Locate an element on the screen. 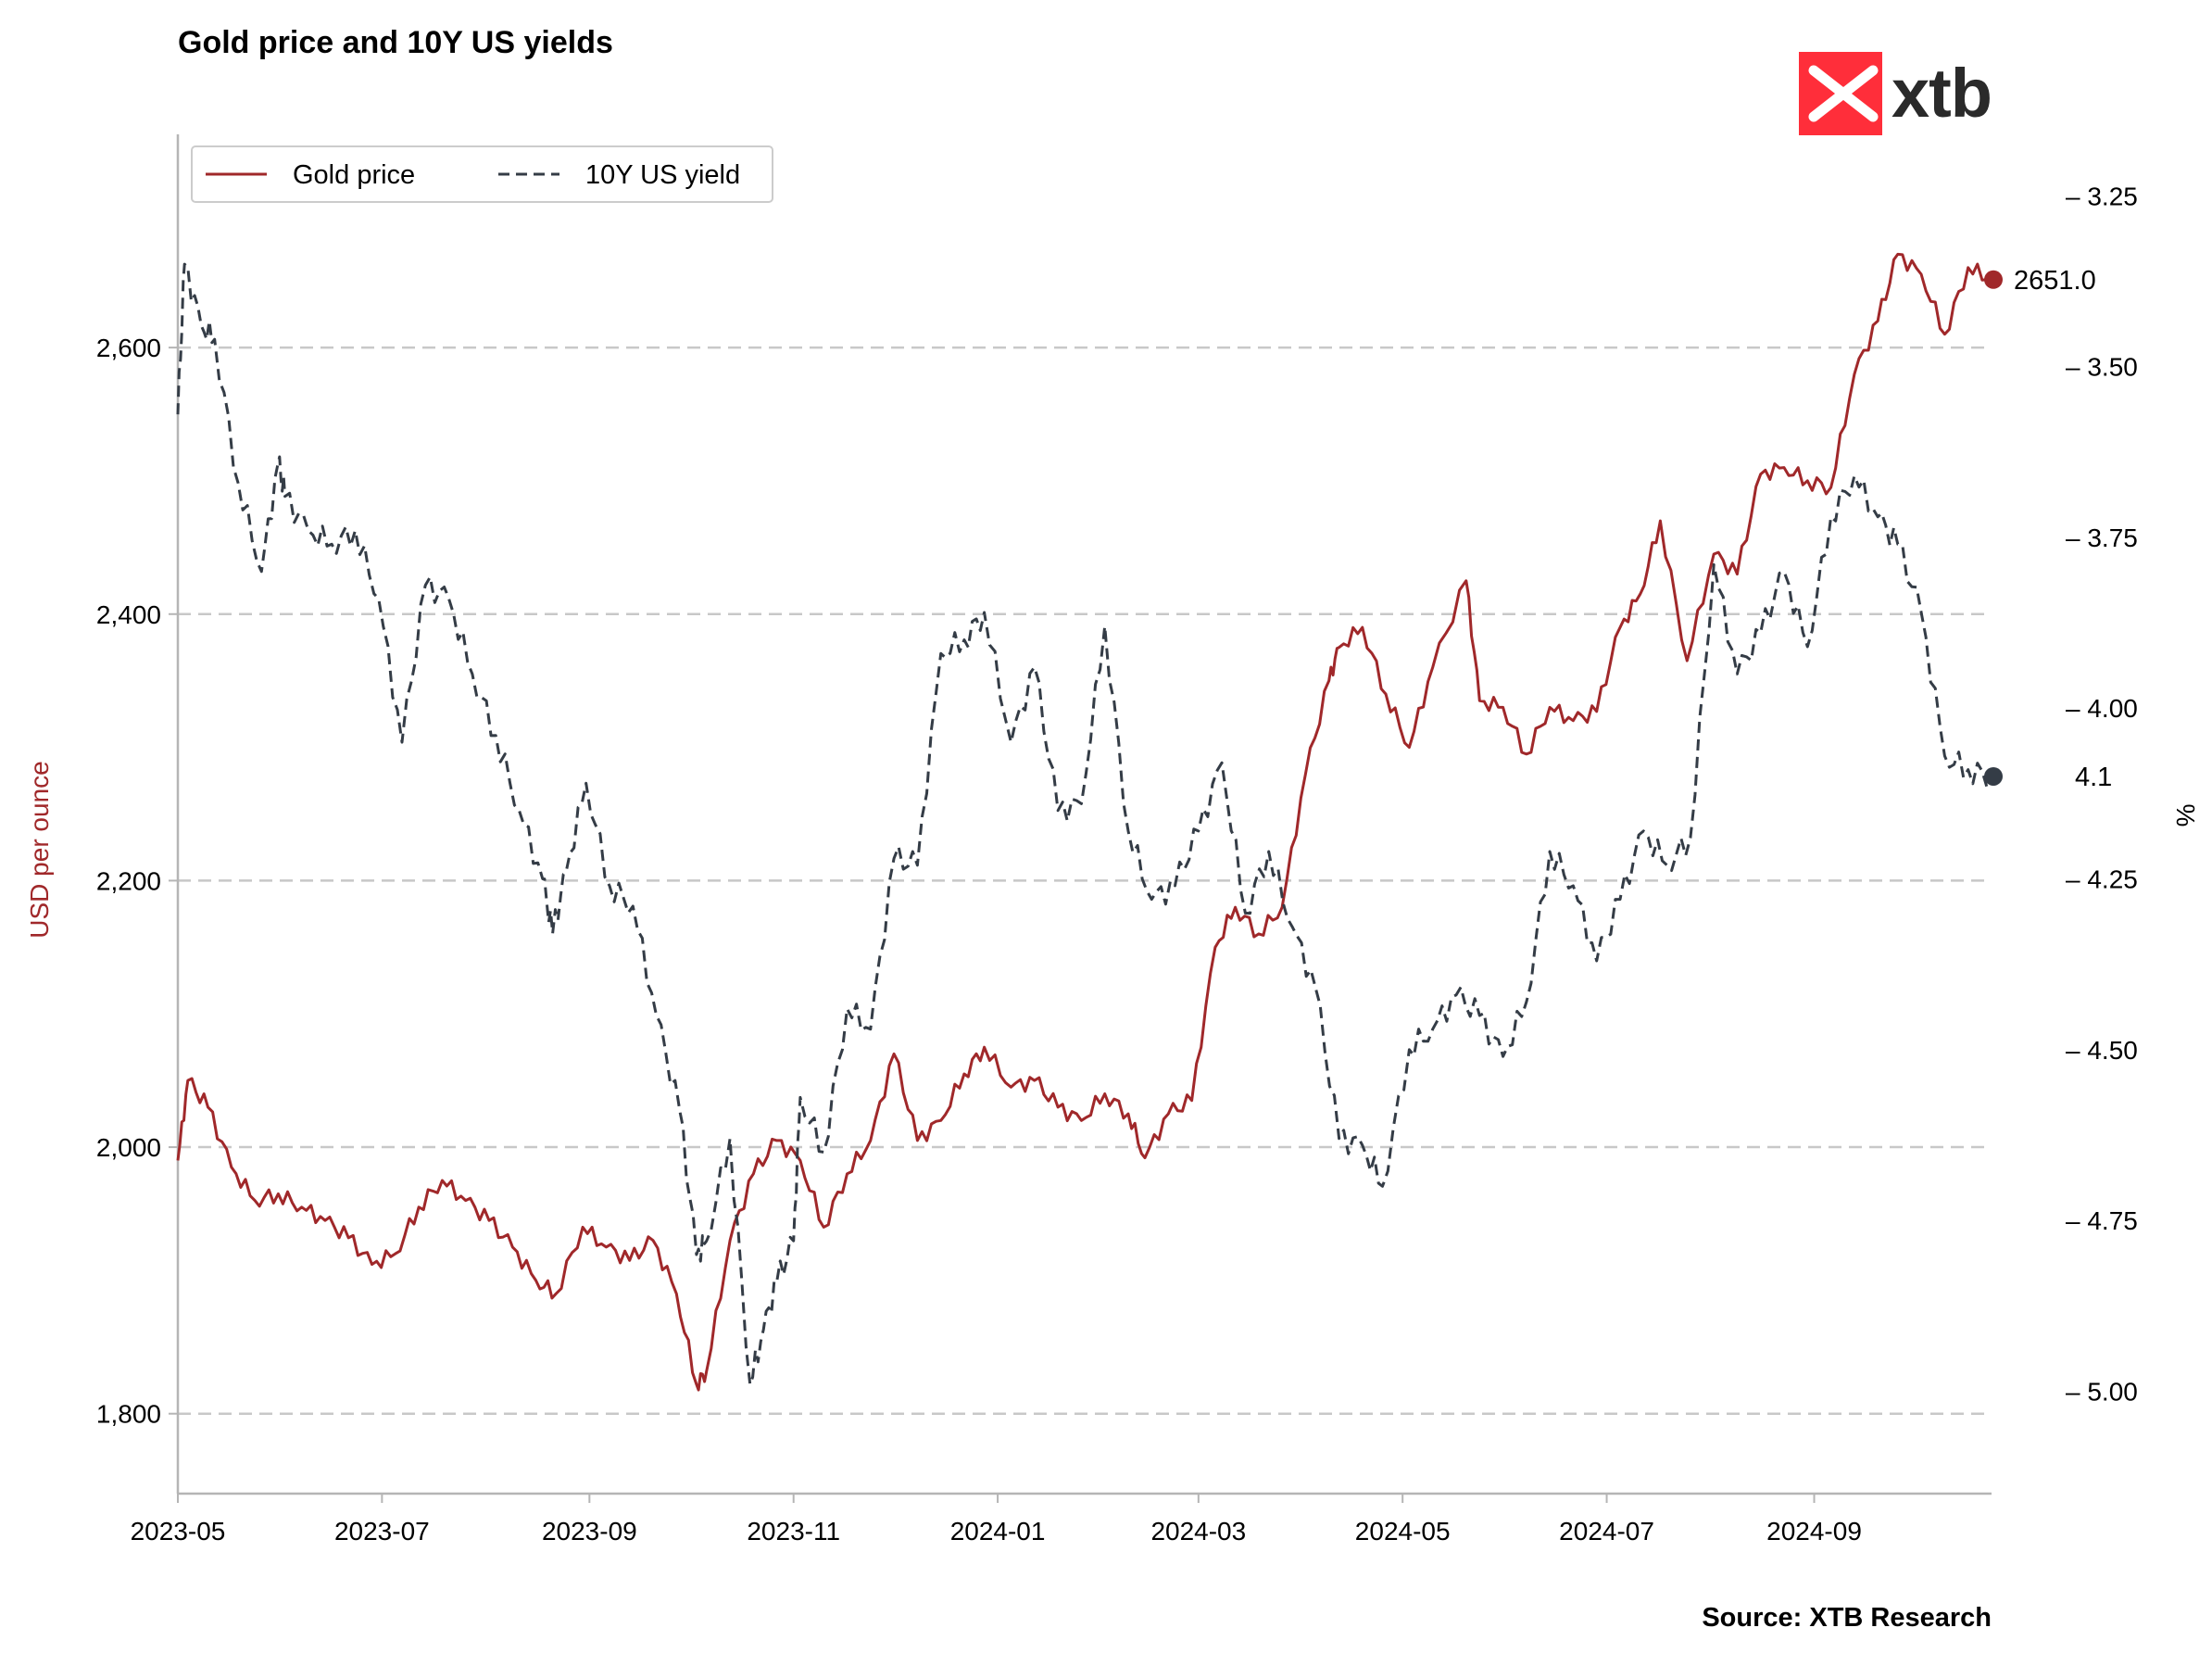 The image size is (2212, 1653). gold-price-end-label: 2651.0 is located at coordinates (2055, 281).